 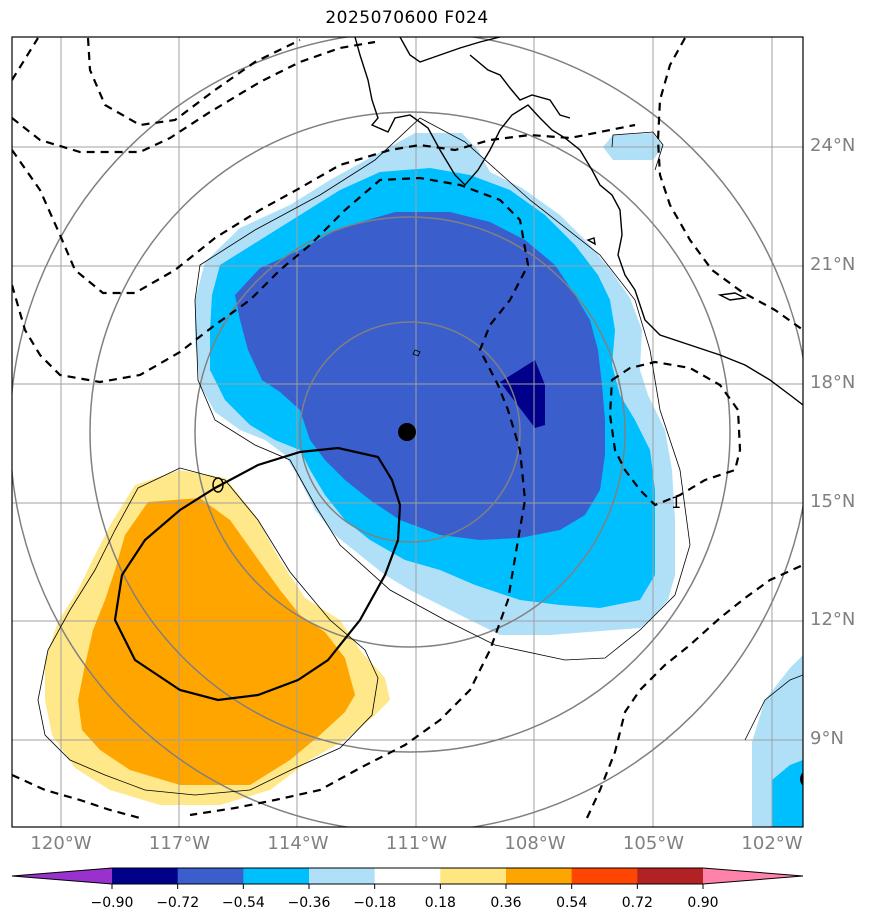 What do you see at coordinates (703, 903) in the screenshot?
I see `colorbar-tick-label: 0.90` at bounding box center [703, 903].